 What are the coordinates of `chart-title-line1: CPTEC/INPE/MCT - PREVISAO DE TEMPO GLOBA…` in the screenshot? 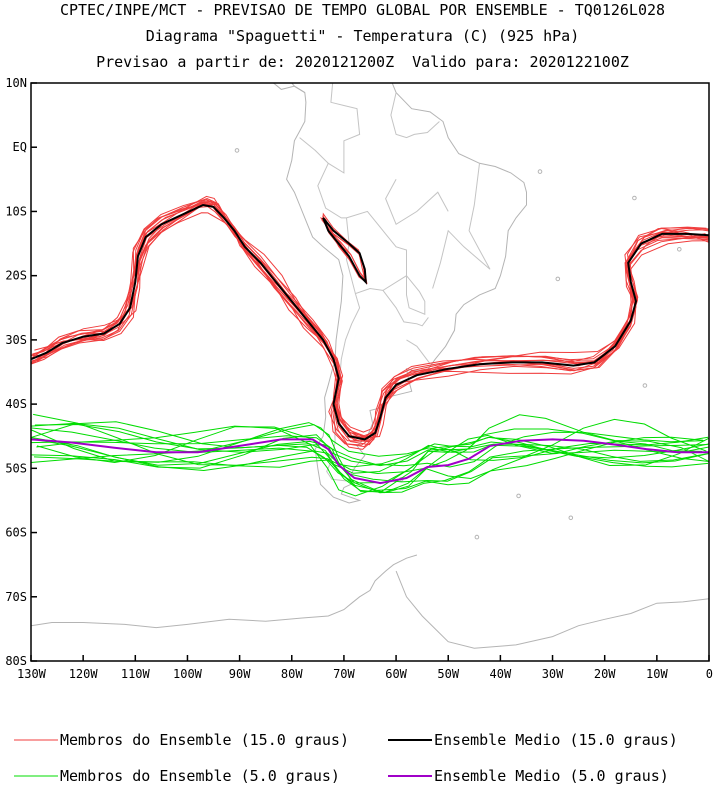 It's located at (362, 10).